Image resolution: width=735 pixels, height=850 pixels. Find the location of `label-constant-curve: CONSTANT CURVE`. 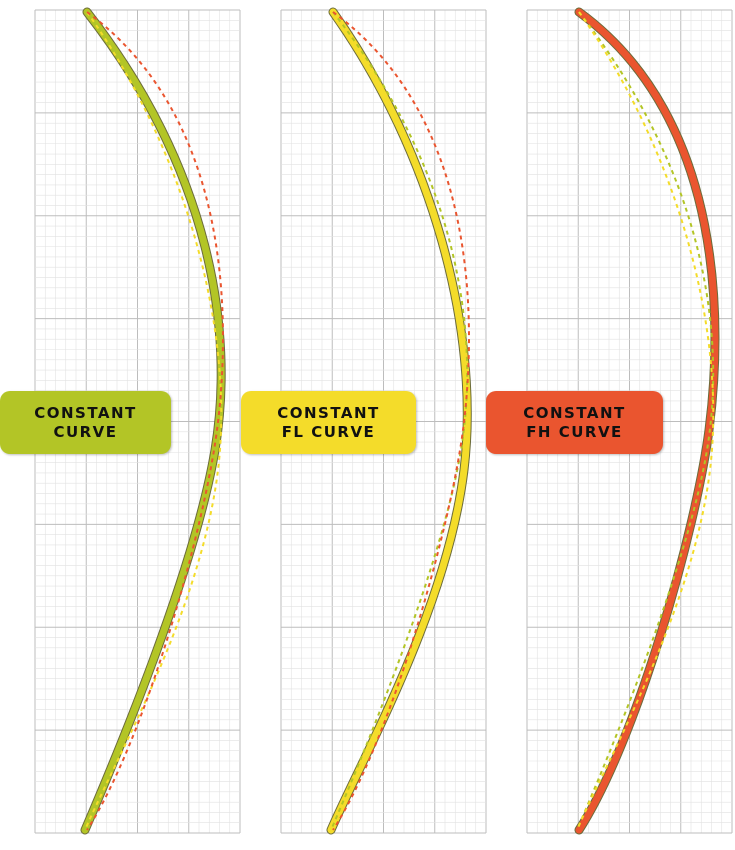

label-constant-curve: CONSTANT CURVE is located at coordinates (85, 422).